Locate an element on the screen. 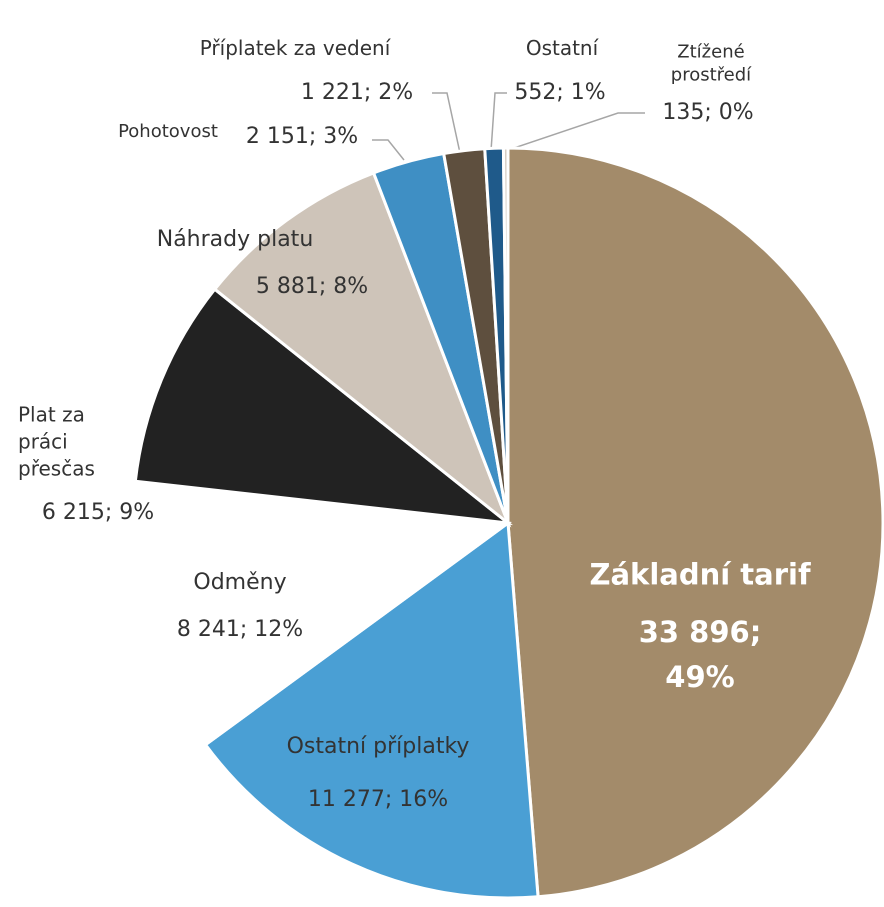  data-label: 33 896; 49% is located at coordinates (700, 654).